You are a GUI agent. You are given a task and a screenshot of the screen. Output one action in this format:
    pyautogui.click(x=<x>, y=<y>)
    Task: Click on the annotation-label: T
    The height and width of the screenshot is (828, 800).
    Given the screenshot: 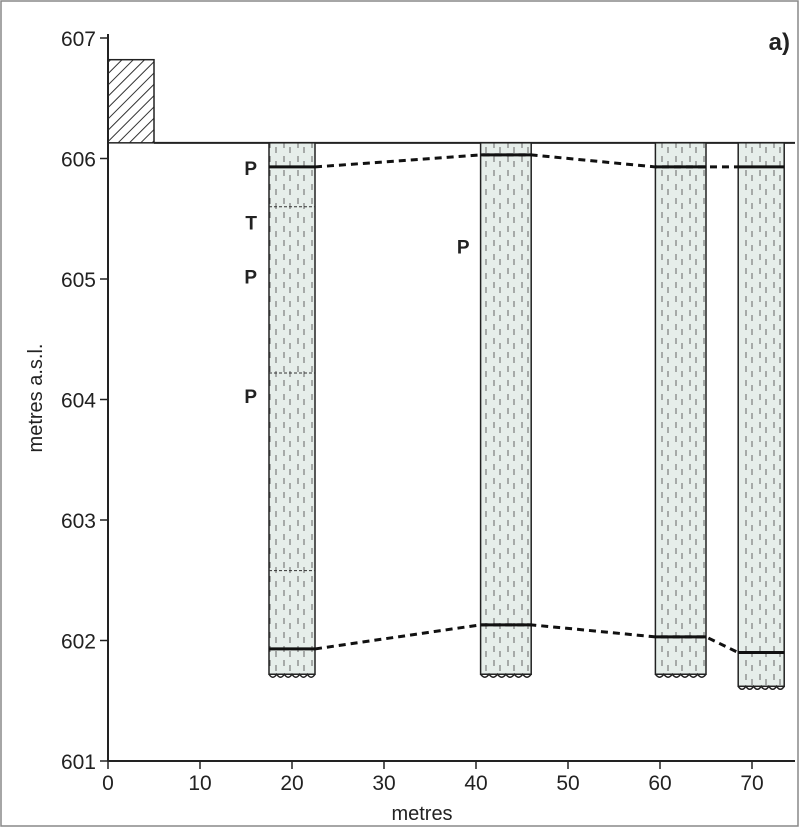 What is the action you would take?
    pyautogui.click(x=251, y=223)
    